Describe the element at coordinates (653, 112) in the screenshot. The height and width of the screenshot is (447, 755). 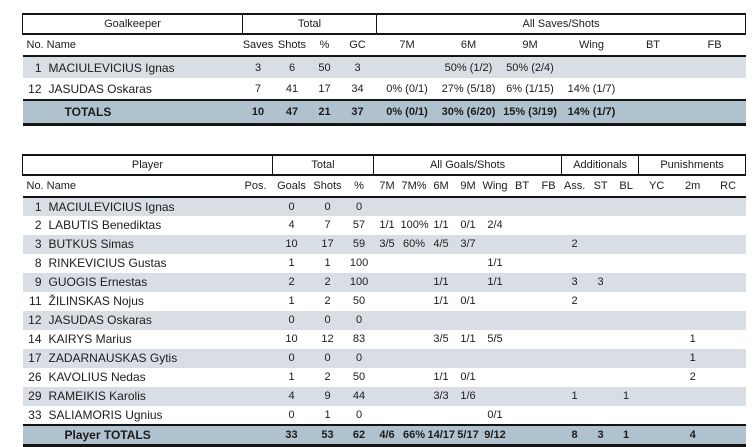
I see `totals-bt` at that location.